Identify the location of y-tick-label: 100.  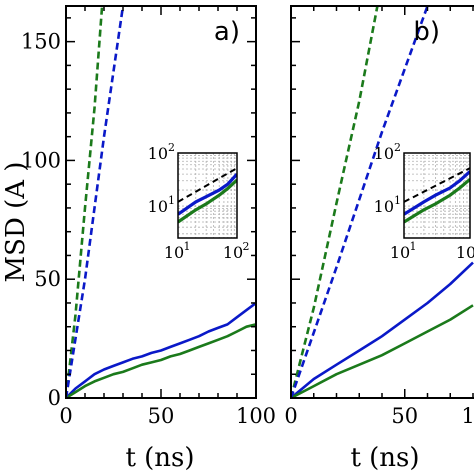
(41, 160).